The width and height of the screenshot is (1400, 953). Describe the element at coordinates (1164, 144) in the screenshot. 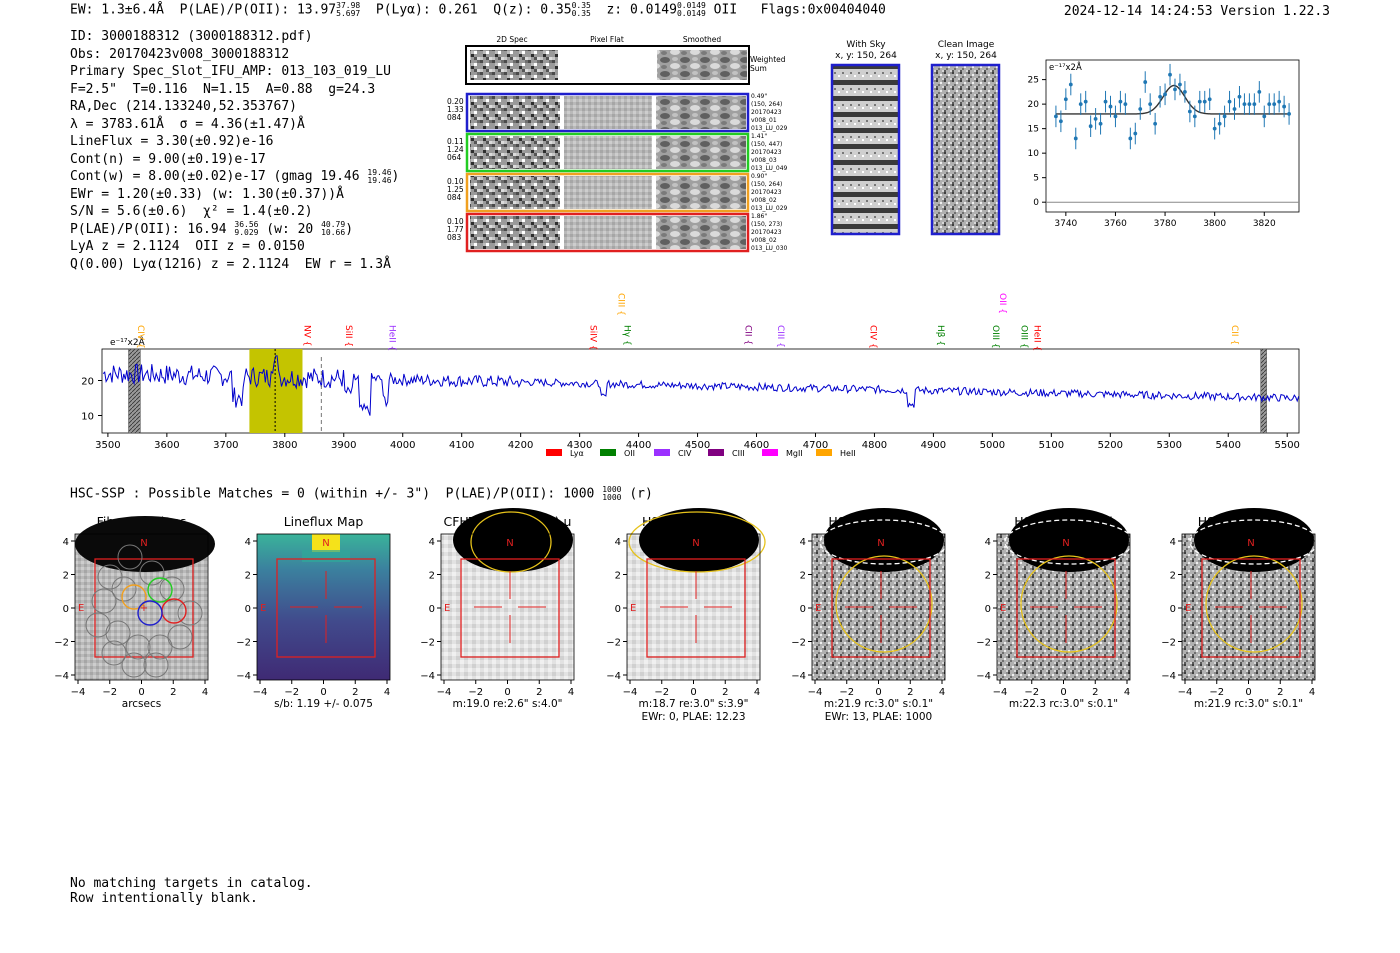

I see `line-fit-plot: 3740 3760 3780 3800 3820 0 5 10 15 20 25 e⁻¹⁷x2Å` at that location.